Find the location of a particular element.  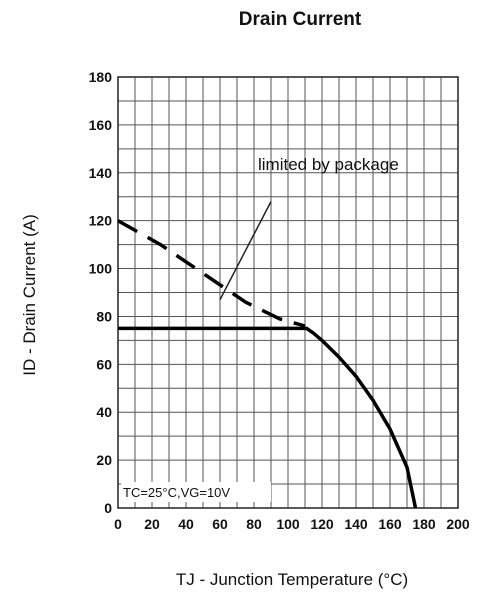

y-tick-label: 80 is located at coordinates (104, 316).